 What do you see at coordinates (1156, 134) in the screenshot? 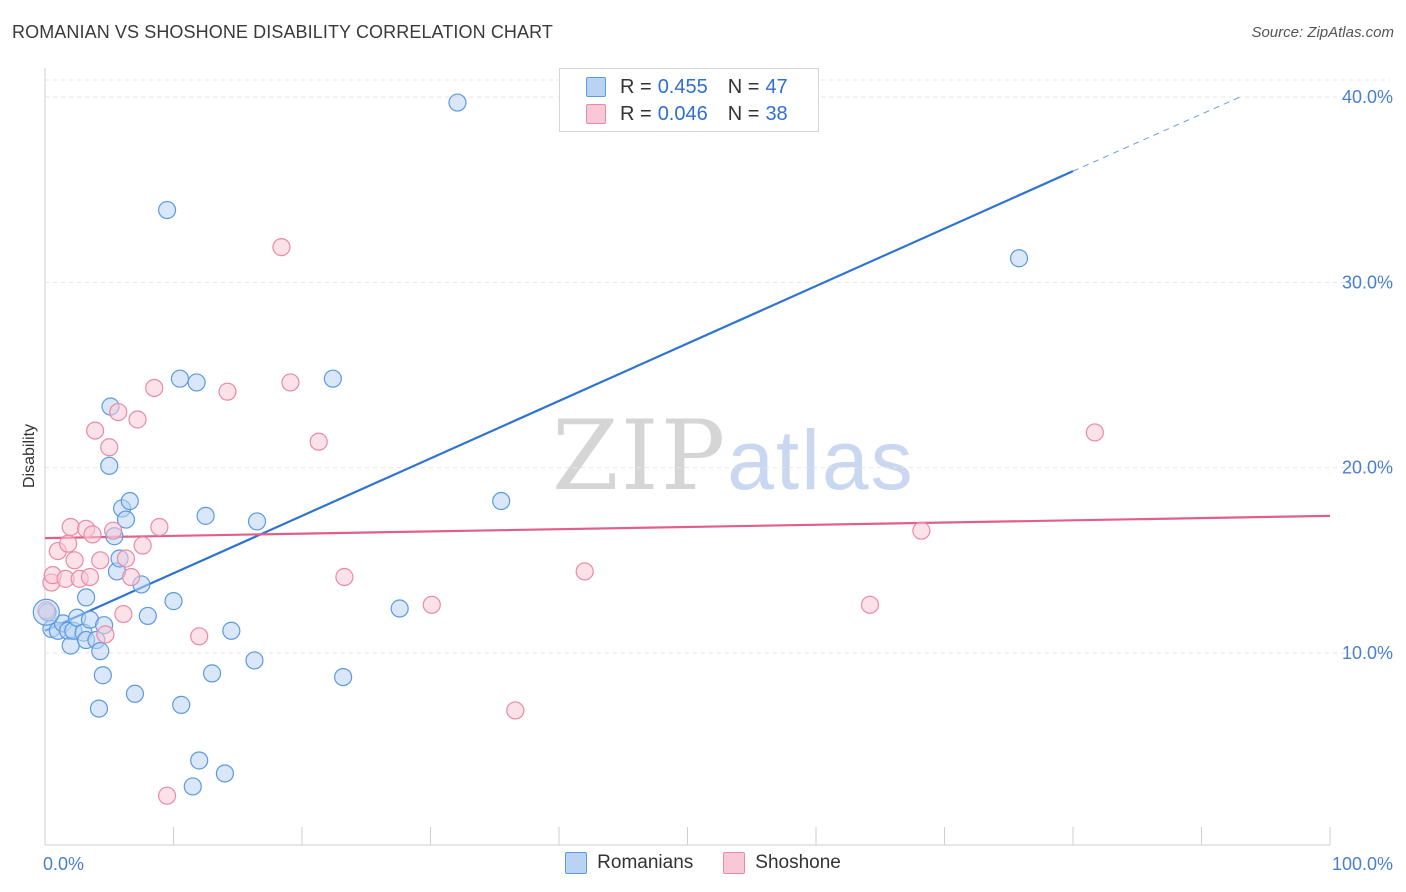
I see `trend-line-romanians-extension` at bounding box center [1156, 134].